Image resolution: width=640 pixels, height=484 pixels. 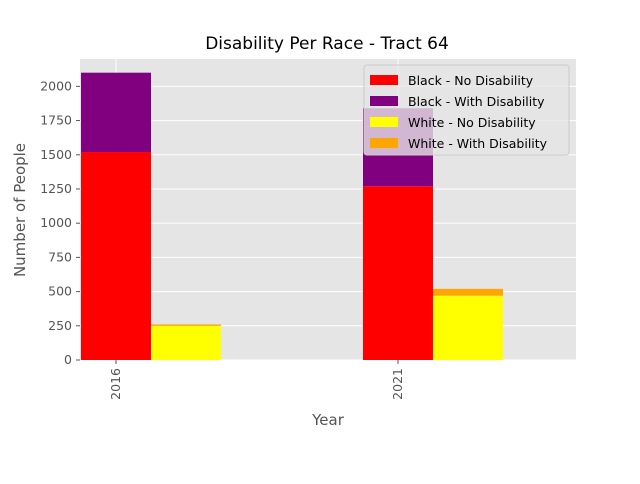 I want to click on y-tick-label: 500, so click(x=60, y=291).